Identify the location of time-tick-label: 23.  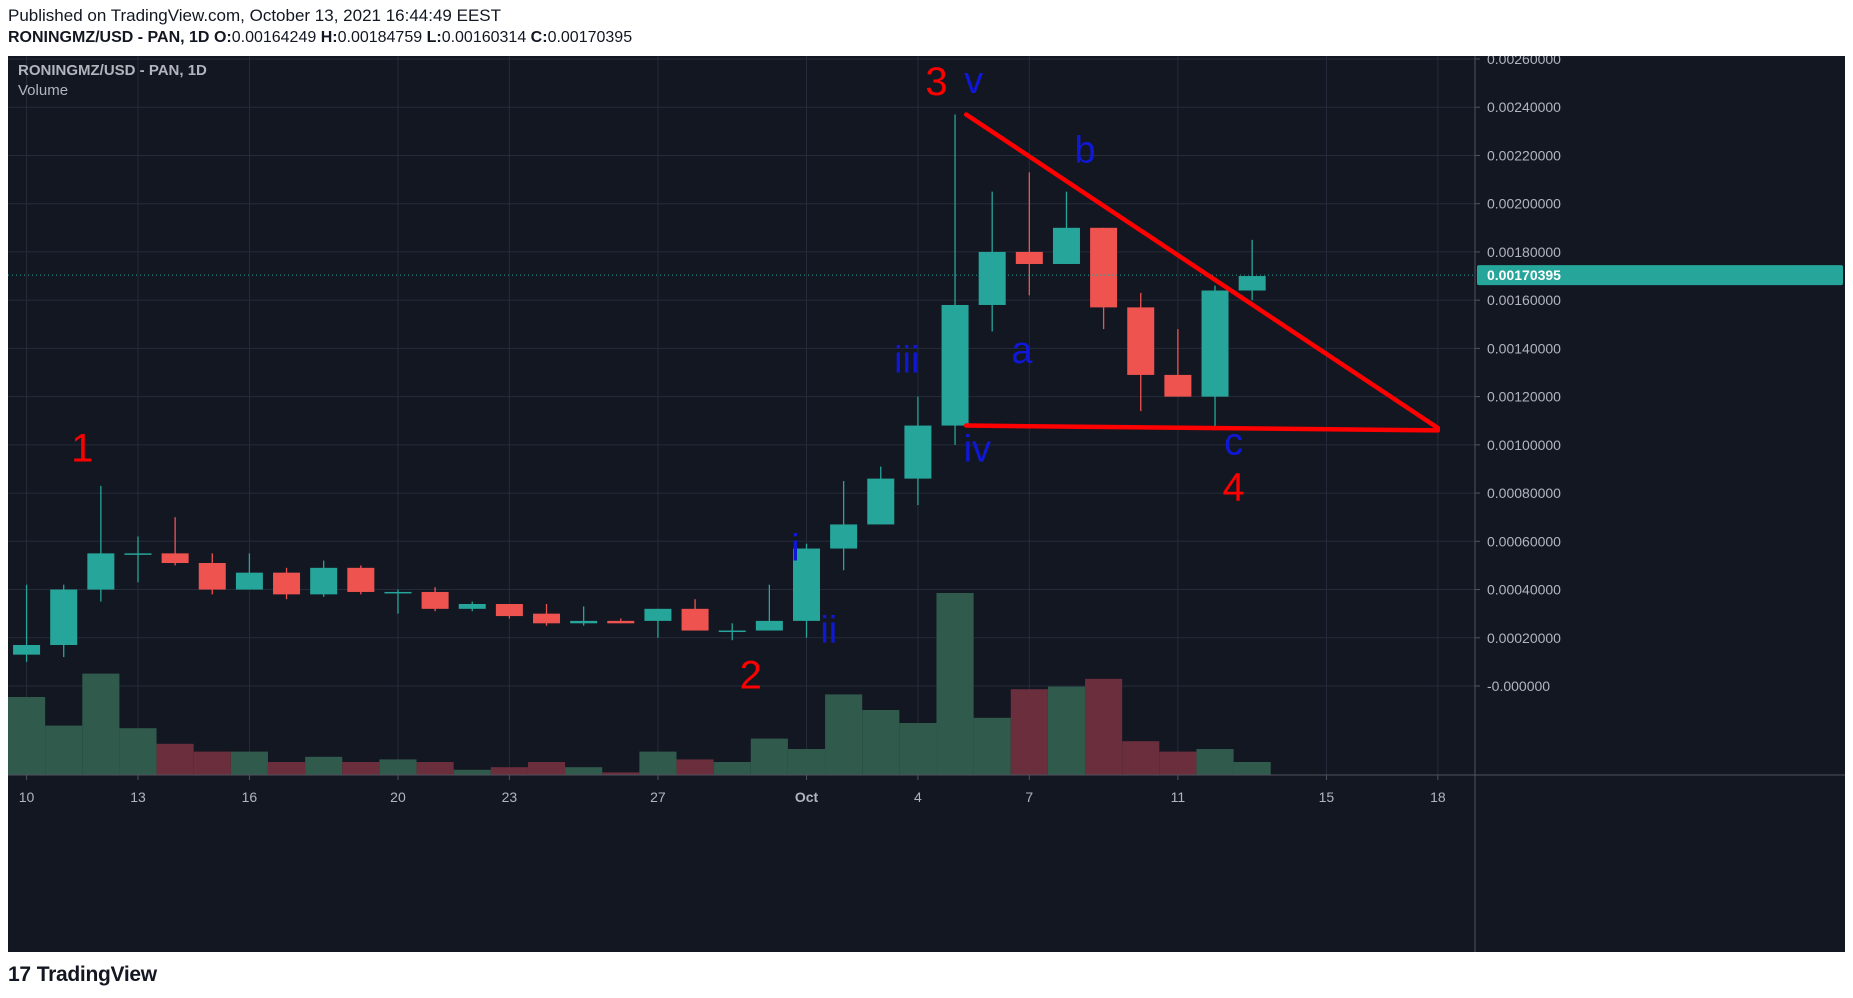
(510, 797).